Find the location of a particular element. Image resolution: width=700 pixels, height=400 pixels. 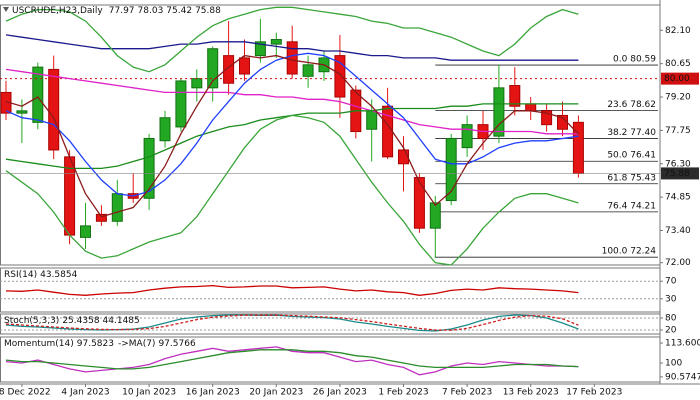

ohlc-readout: 75.42 is located at coordinates (179, 11).